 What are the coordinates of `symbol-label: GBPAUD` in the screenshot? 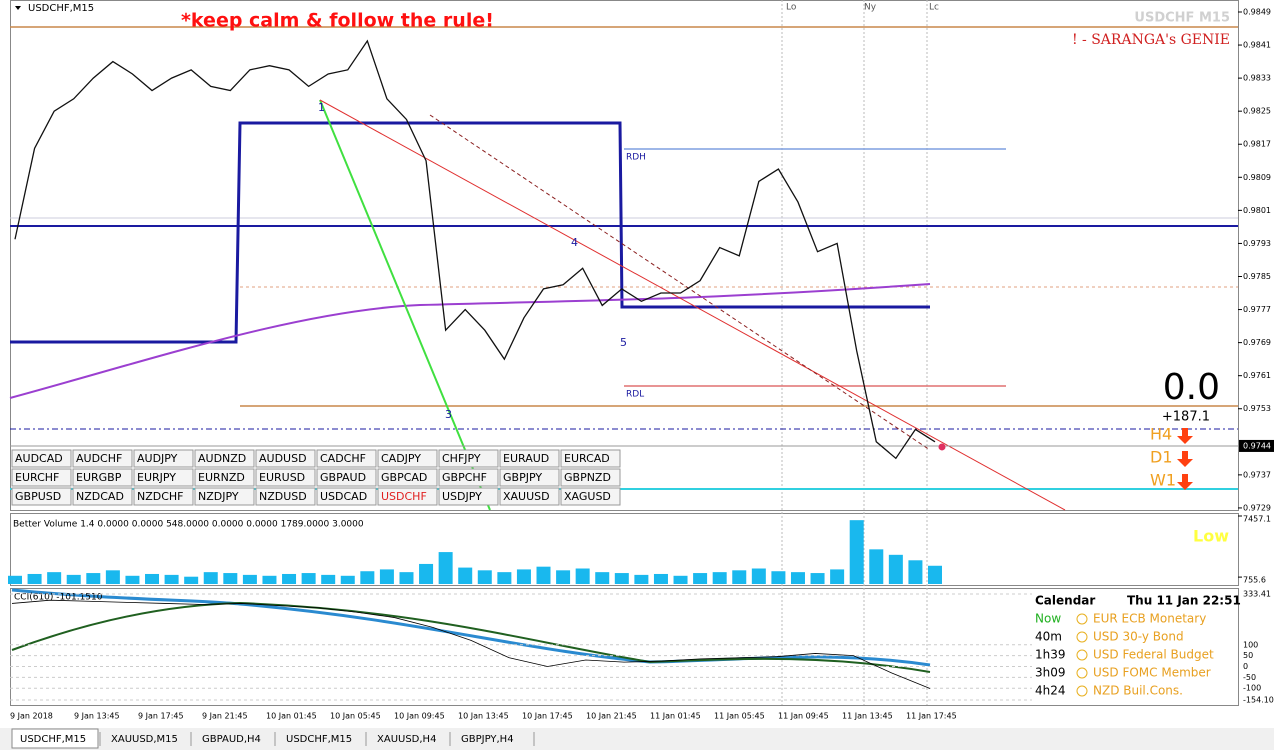 It's located at (343, 477).